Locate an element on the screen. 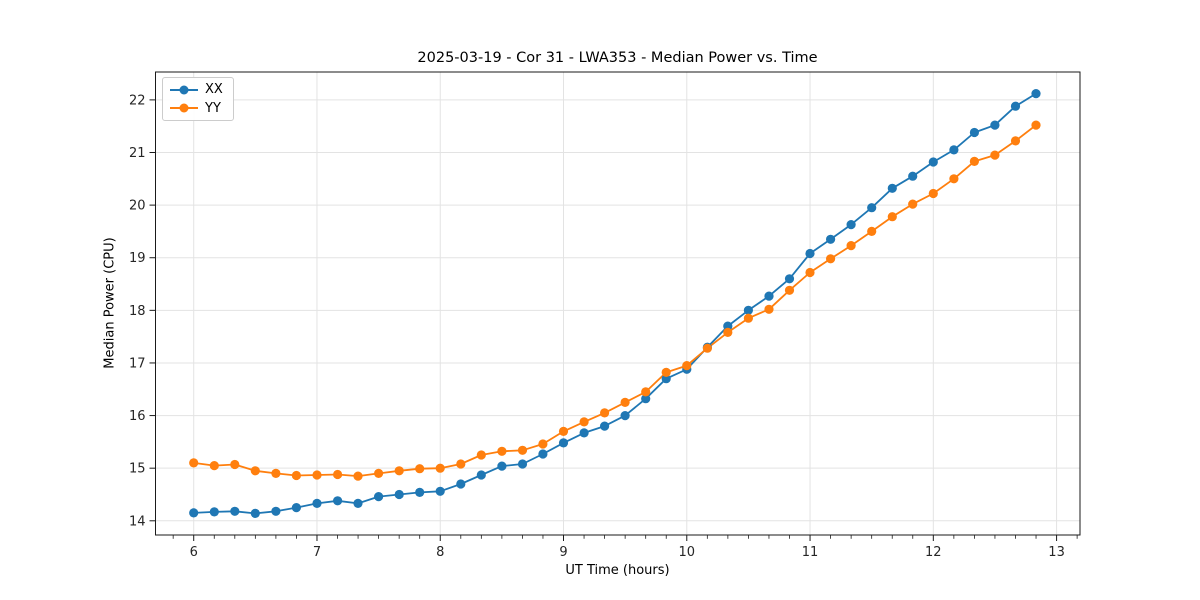 This screenshot has width=1200, height=600. y-tick-label: 18 is located at coordinates (137, 311).